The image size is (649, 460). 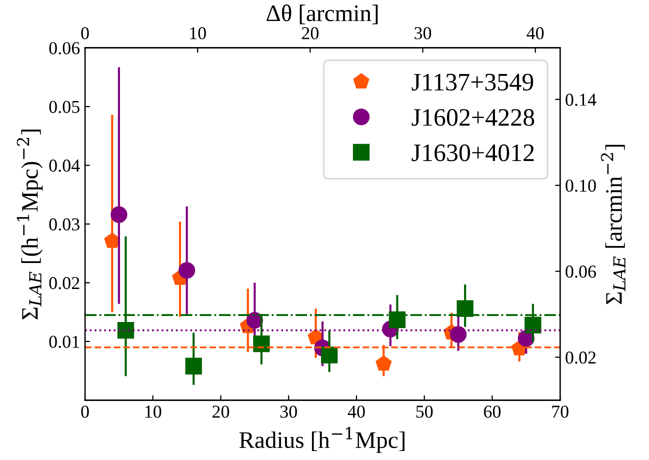 What do you see at coordinates (310, 33) in the screenshot?
I see `x2-tick-label: 20` at bounding box center [310, 33].